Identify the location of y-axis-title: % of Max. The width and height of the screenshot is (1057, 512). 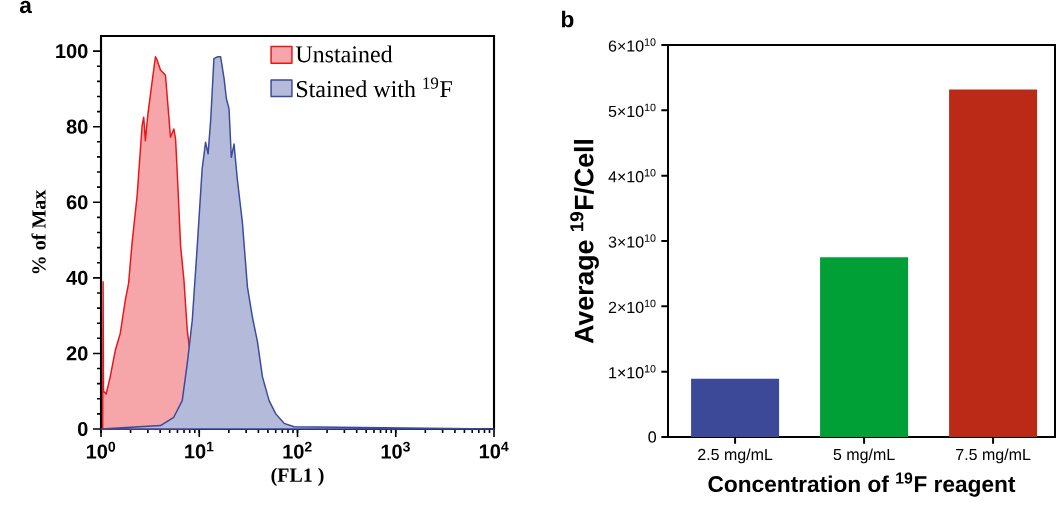
(38, 231).